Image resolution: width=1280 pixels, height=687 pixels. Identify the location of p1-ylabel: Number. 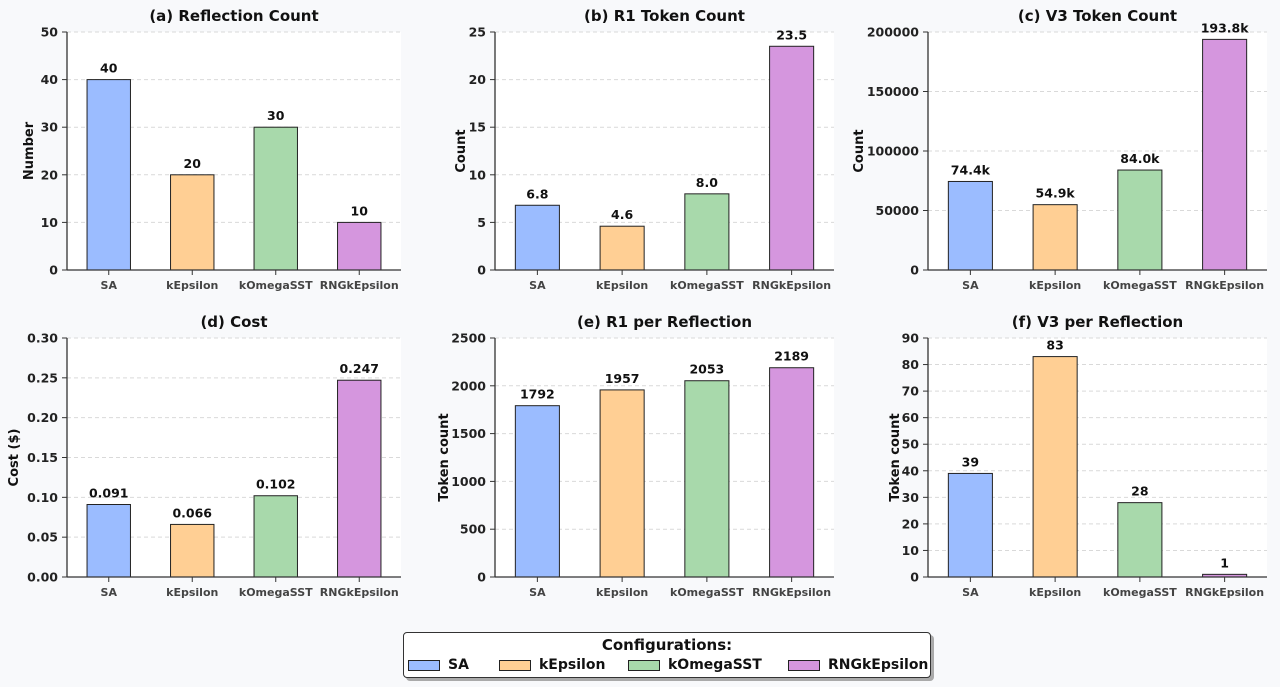
(29, 150).